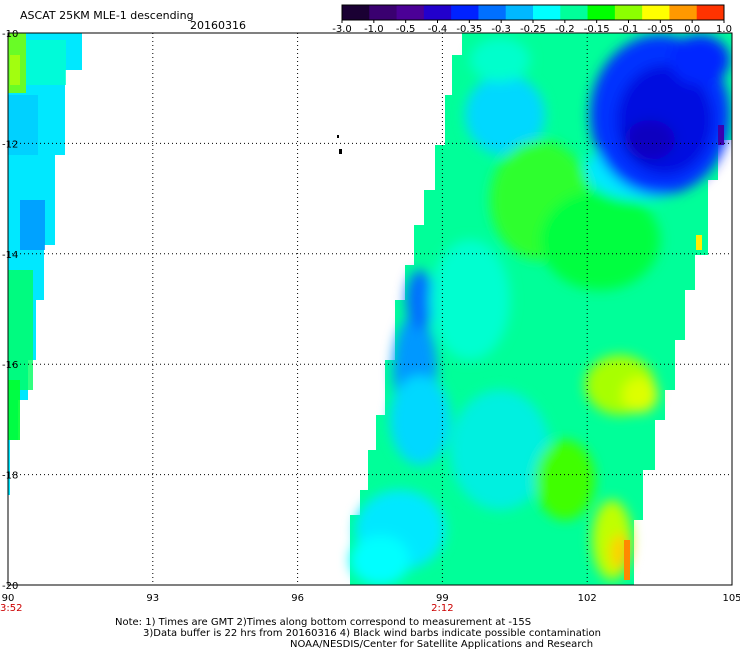 This screenshot has width=740, height=651. What do you see at coordinates (218, 25) in the screenshot?
I see `product-date: 20160316` at bounding box center [218, 25].